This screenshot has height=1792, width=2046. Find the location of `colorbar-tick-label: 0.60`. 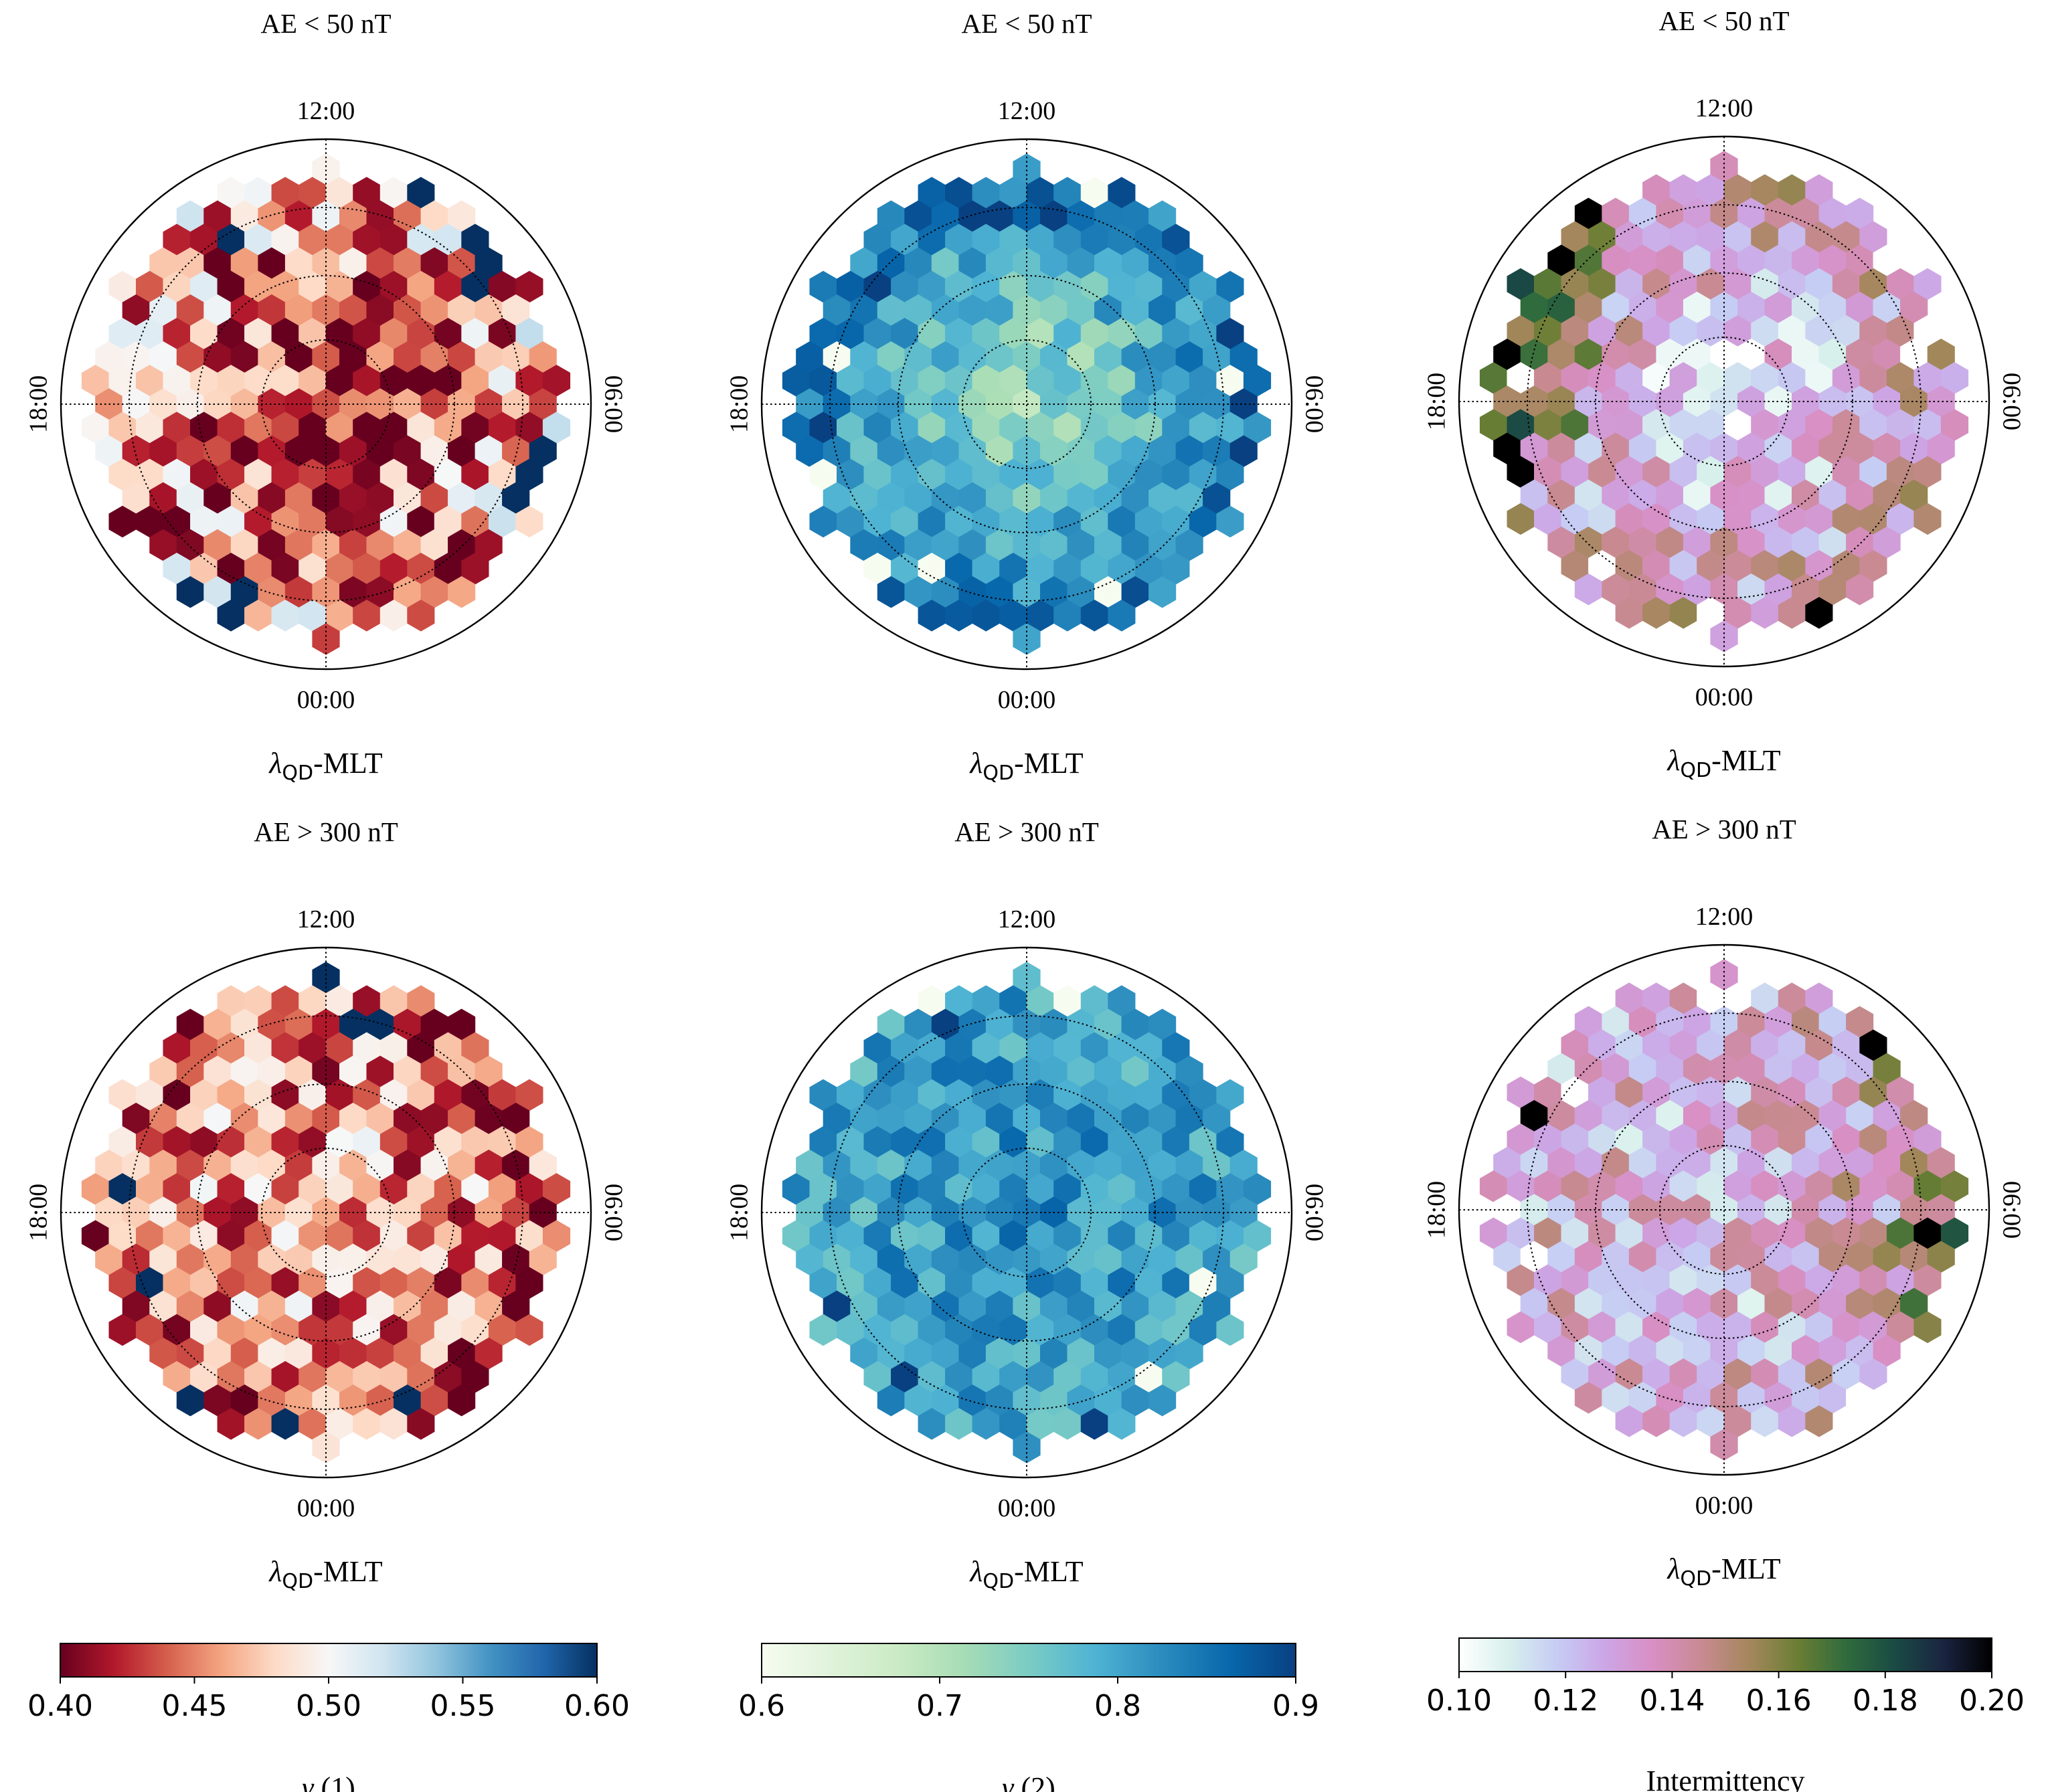

colorbar-tick-label: 0.60 is located at coordinates (597, 1706).